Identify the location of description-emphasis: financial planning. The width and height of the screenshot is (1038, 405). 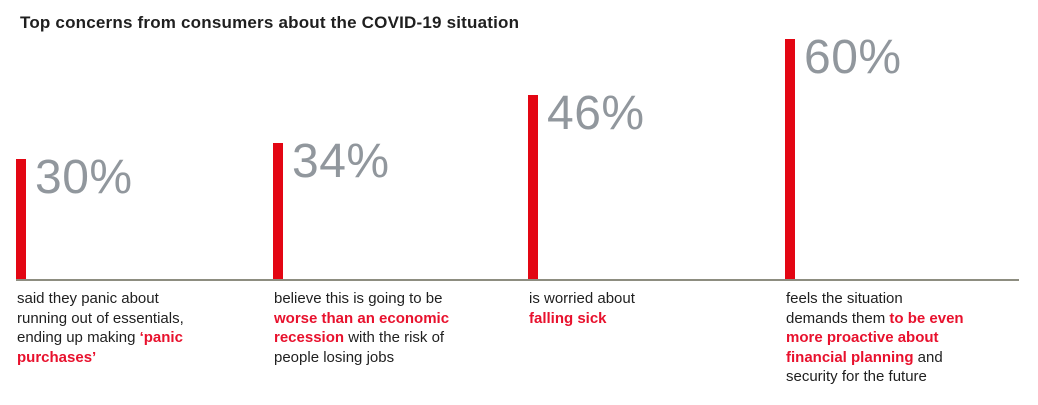
(850, 357).